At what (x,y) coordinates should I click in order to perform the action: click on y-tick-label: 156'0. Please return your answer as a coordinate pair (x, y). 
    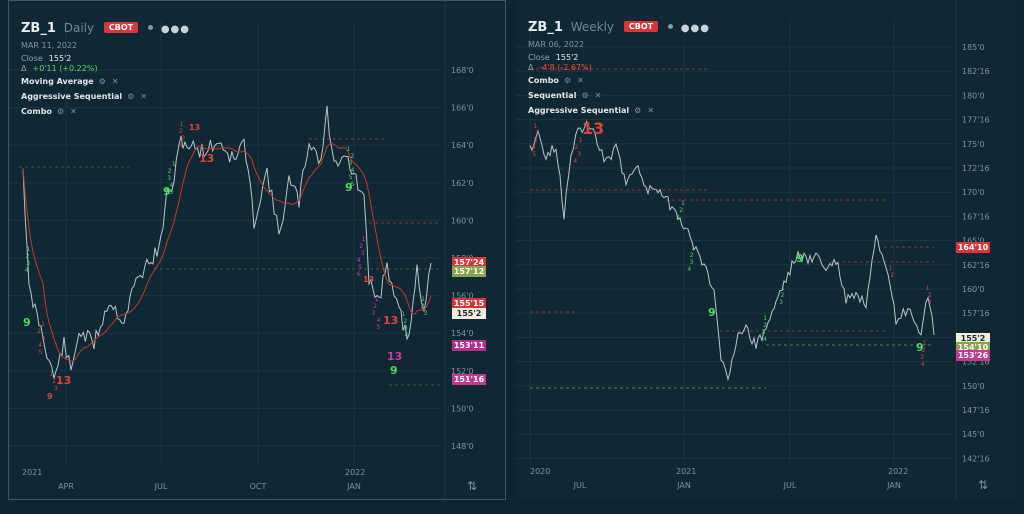
    Looking at the image, I should click on (462, 296).